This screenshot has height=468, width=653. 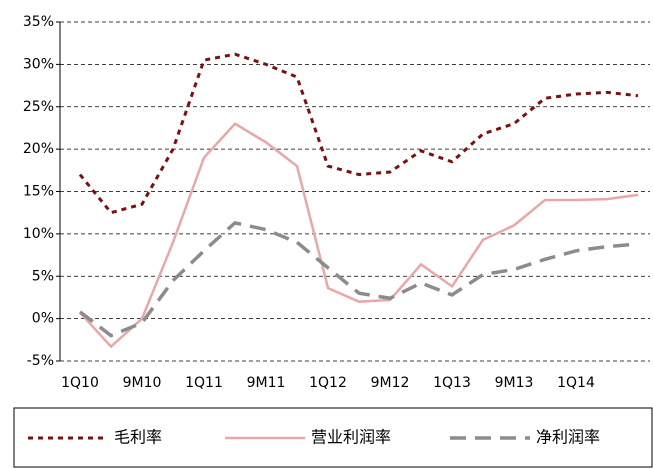 I want to click on x-tick-label: 9M13, so click(x=514, y=383).